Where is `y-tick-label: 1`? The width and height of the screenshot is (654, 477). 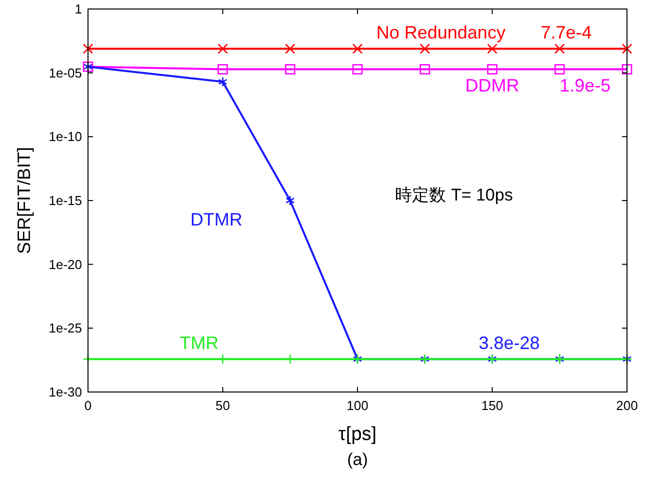
y-tick-label: 1 is located at coordinates (78, 9).